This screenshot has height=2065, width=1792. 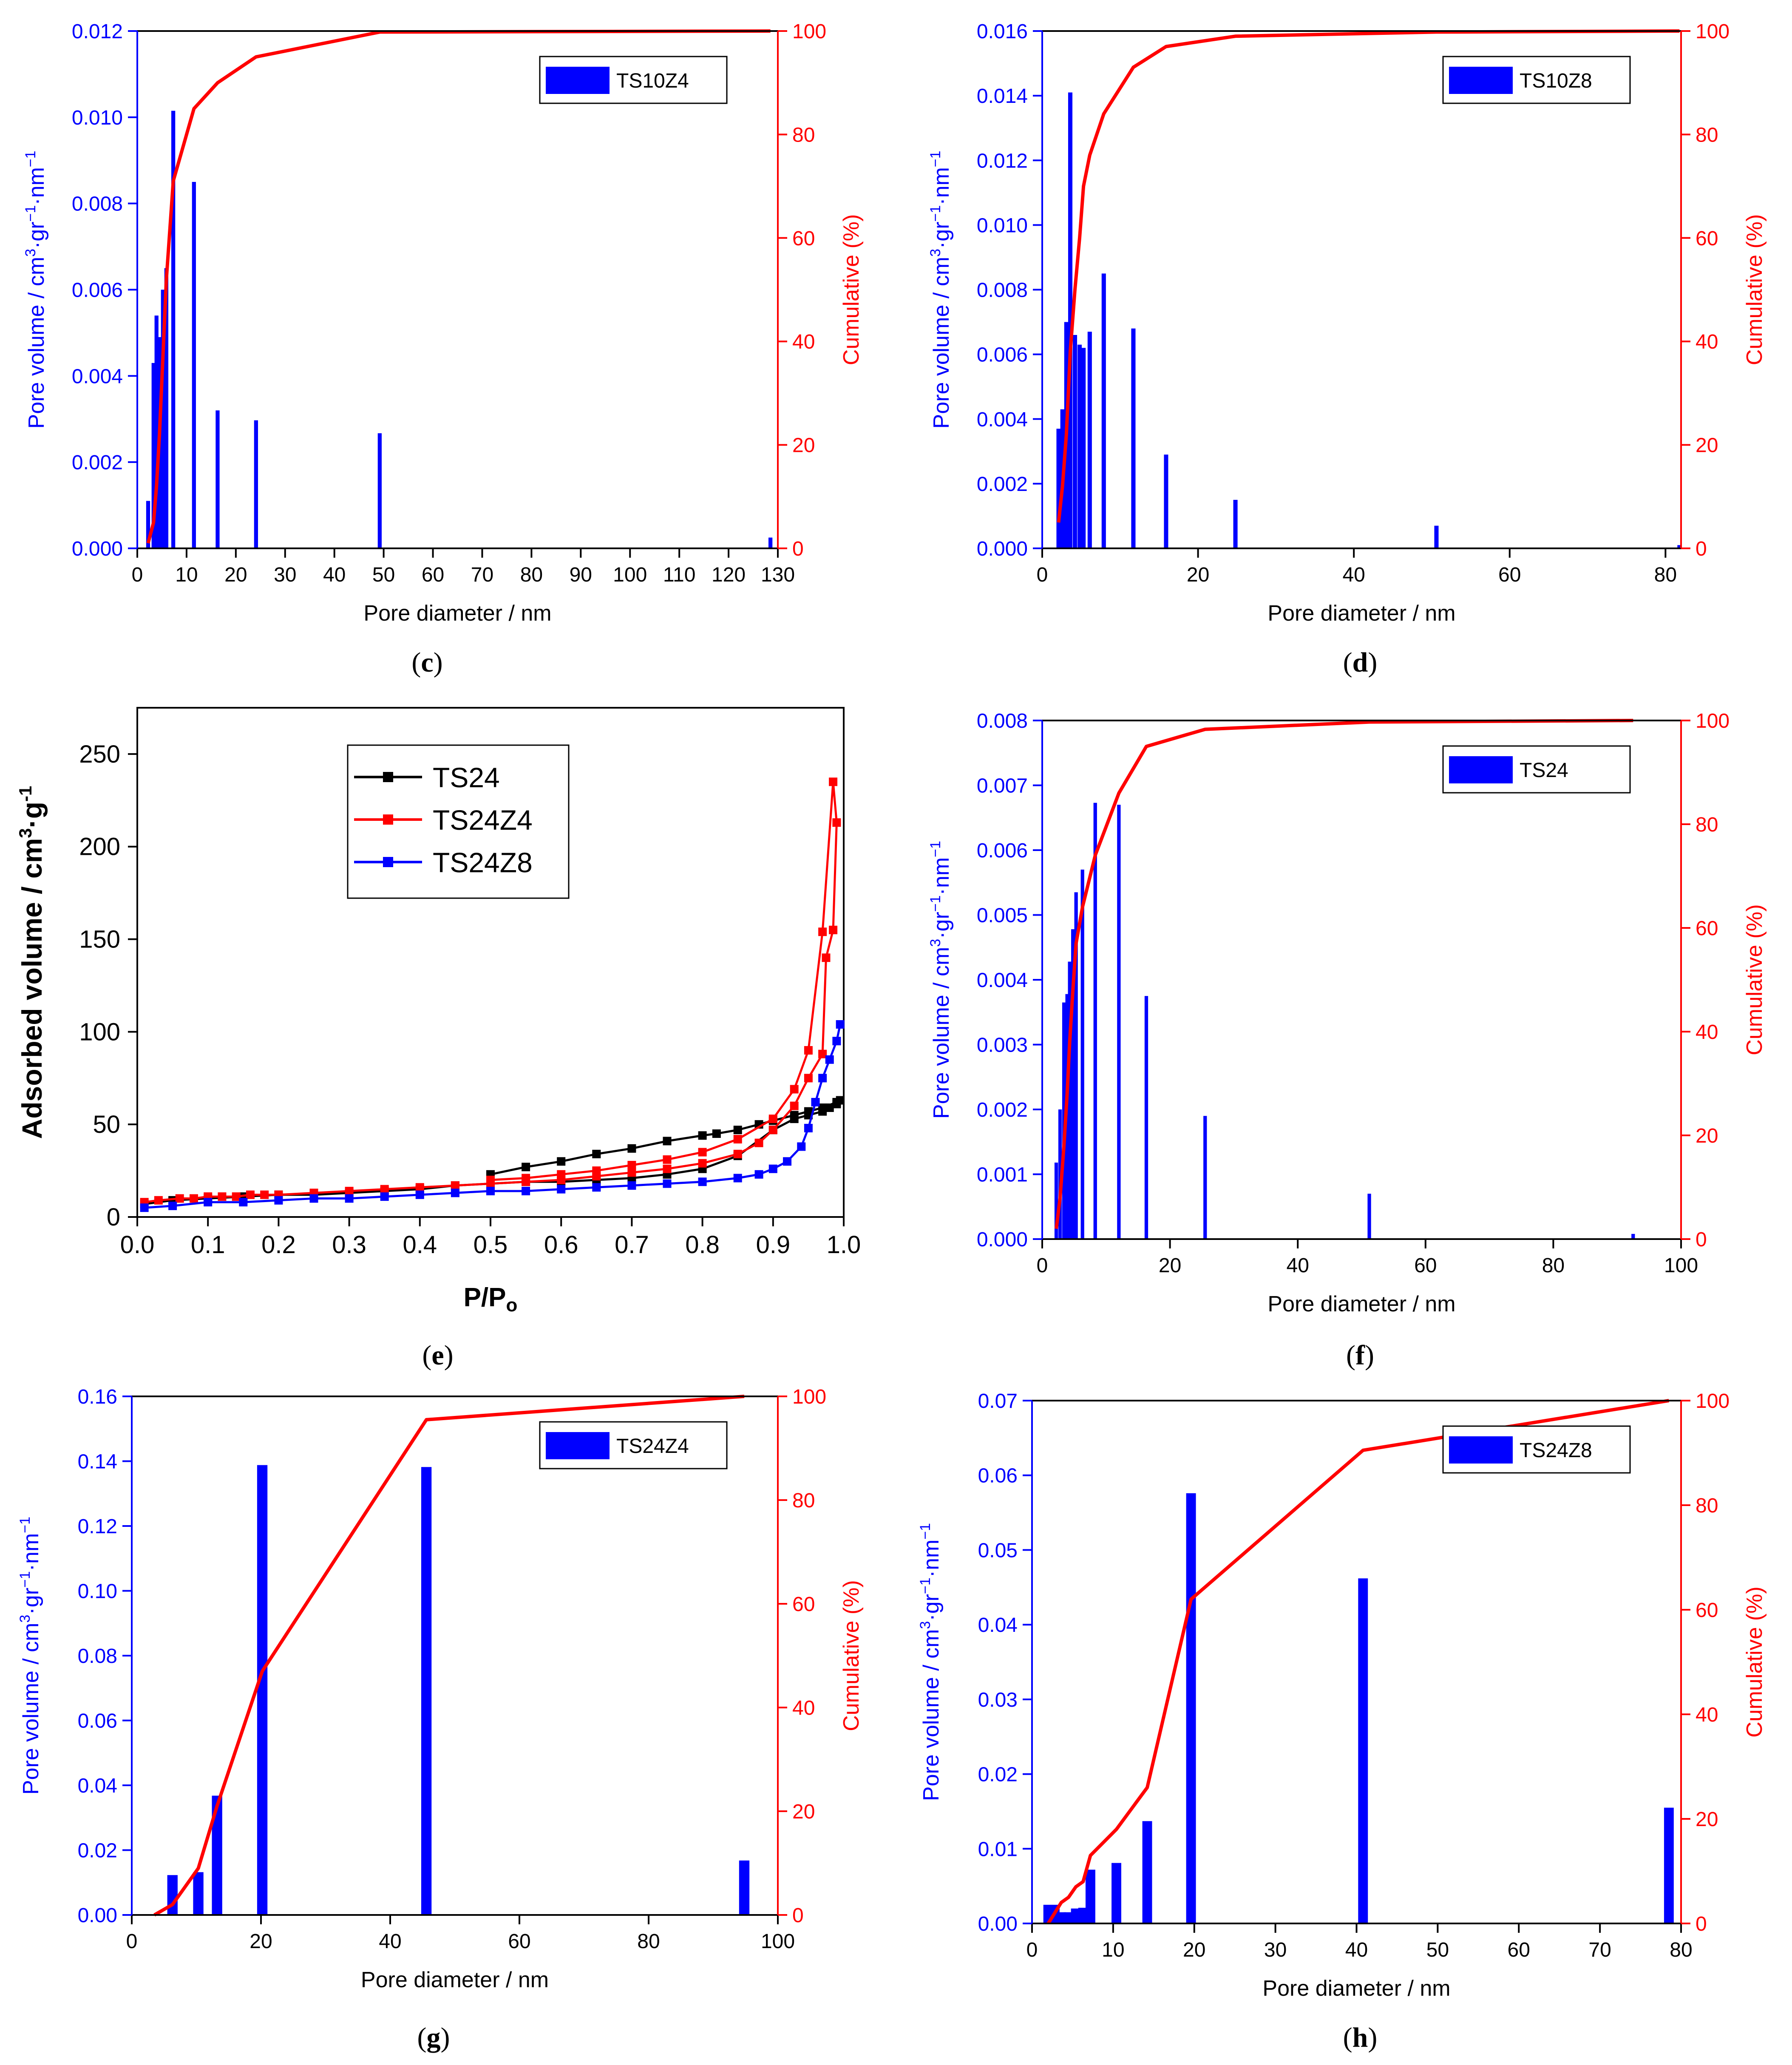 I want to click on y-axis-title-base: Pore volume / cm, so click(x=941, y=343).